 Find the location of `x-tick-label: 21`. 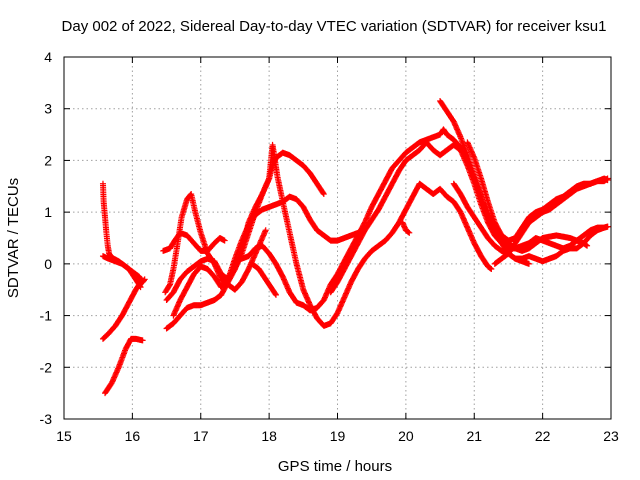

x-tick-label: 21 is located at coordinates (474, 436).